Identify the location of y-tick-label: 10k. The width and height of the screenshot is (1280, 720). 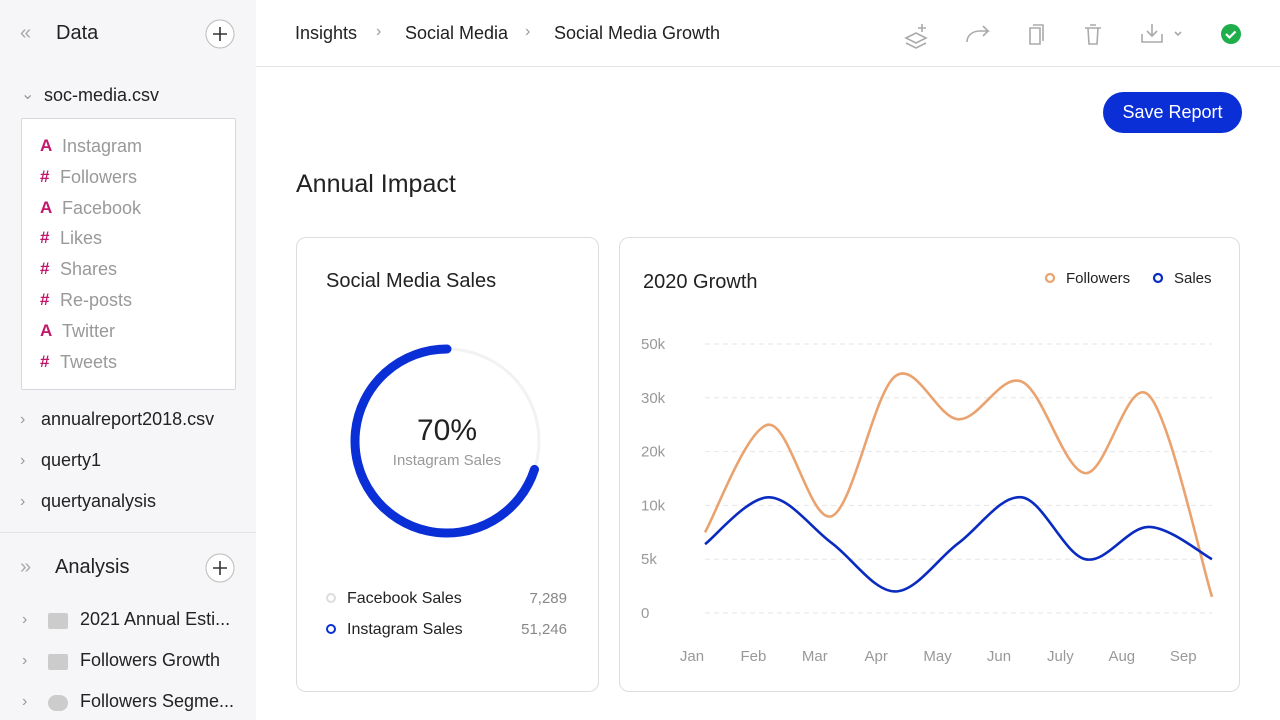
(653, 505).